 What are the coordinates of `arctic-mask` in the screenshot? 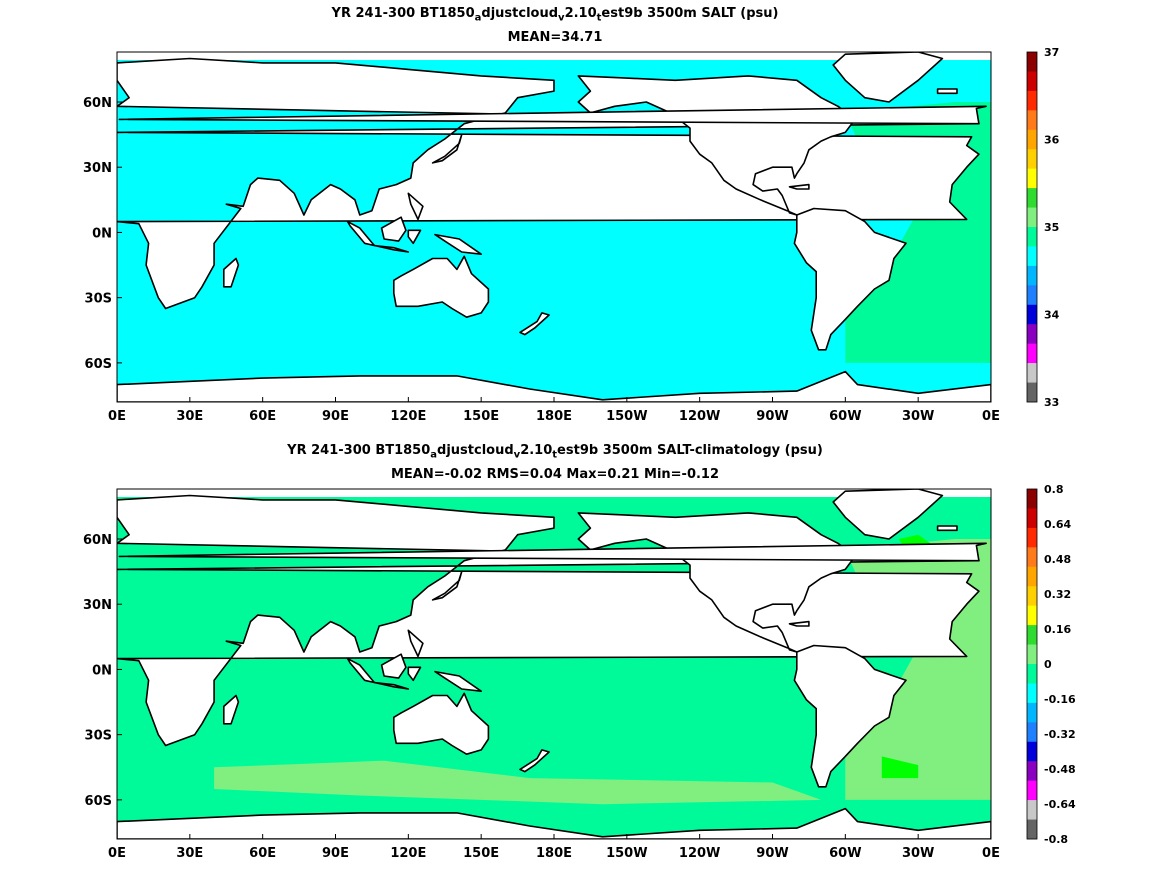 It's located at (554, 56).